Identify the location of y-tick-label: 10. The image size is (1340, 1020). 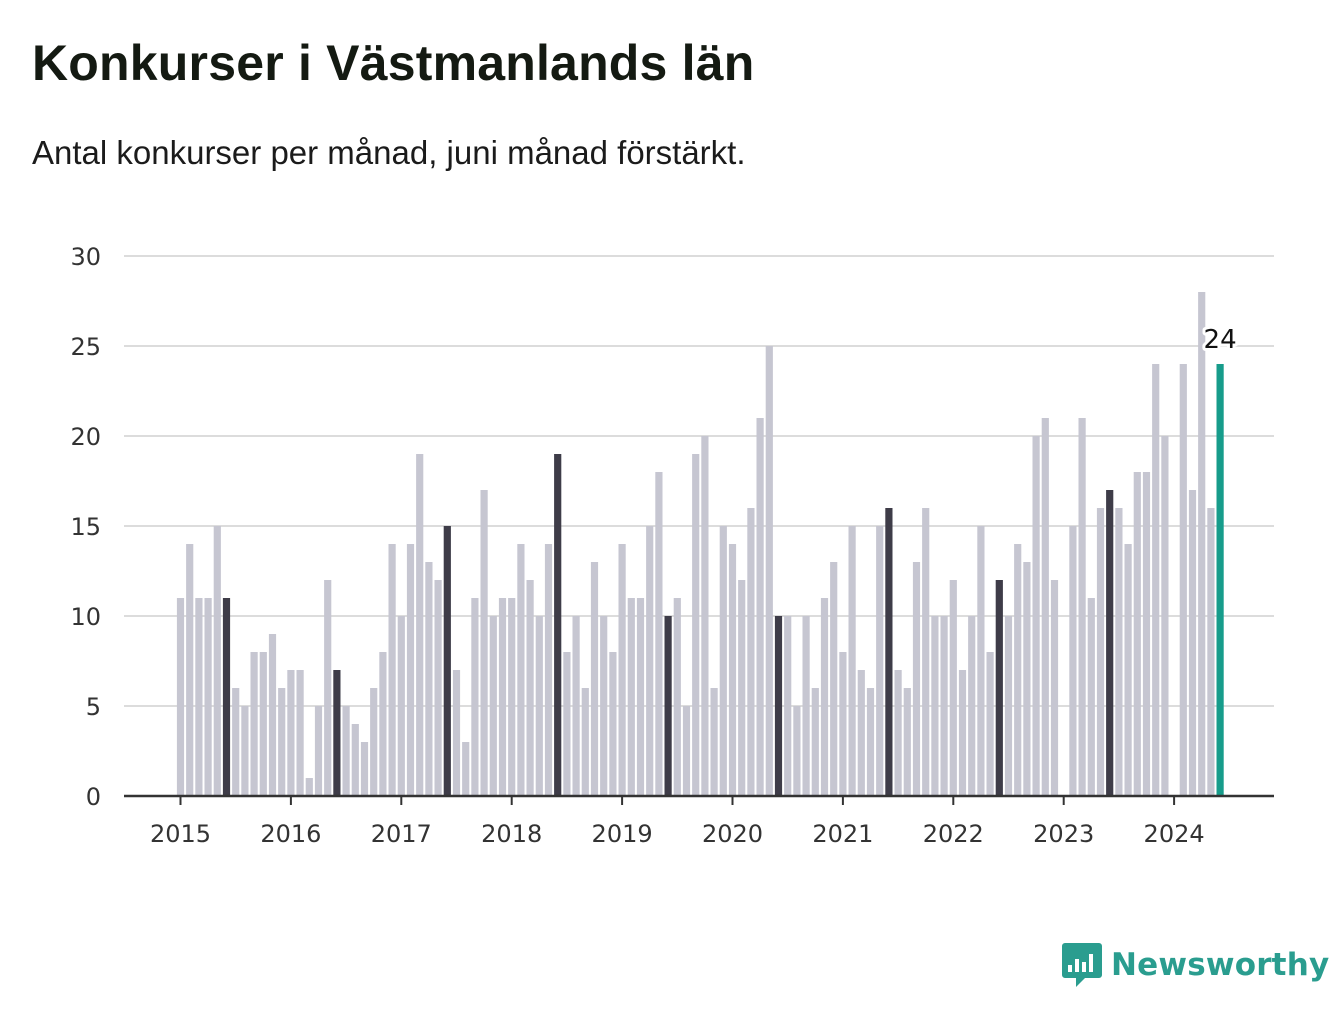
(85, 617).